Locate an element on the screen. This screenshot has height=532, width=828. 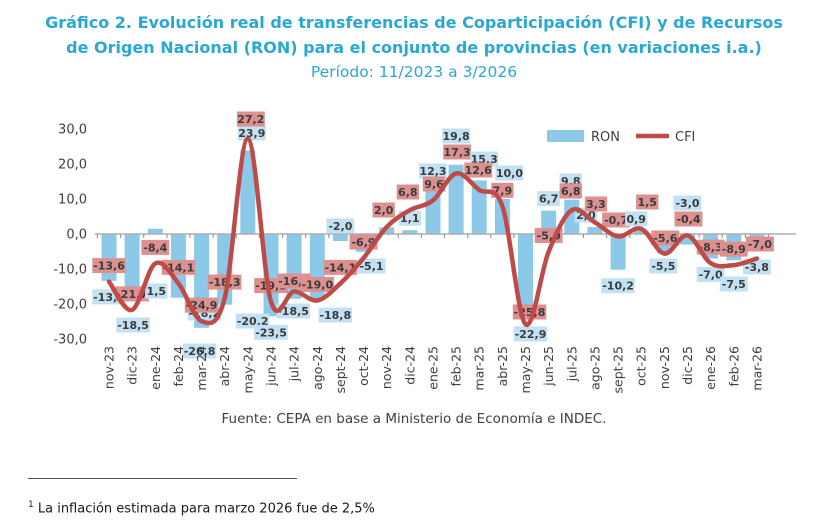
svg-text: -5,1 is located at coordinates (371, 266).